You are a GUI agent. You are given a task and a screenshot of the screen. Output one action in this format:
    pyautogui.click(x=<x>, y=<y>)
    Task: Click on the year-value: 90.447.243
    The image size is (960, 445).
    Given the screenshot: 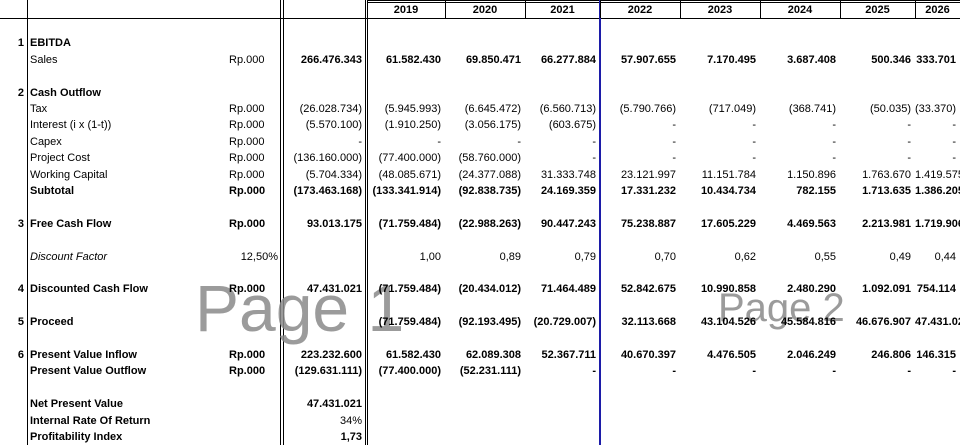 What is the action you would take?
    pyautogui.click(x=568, y=223)
    